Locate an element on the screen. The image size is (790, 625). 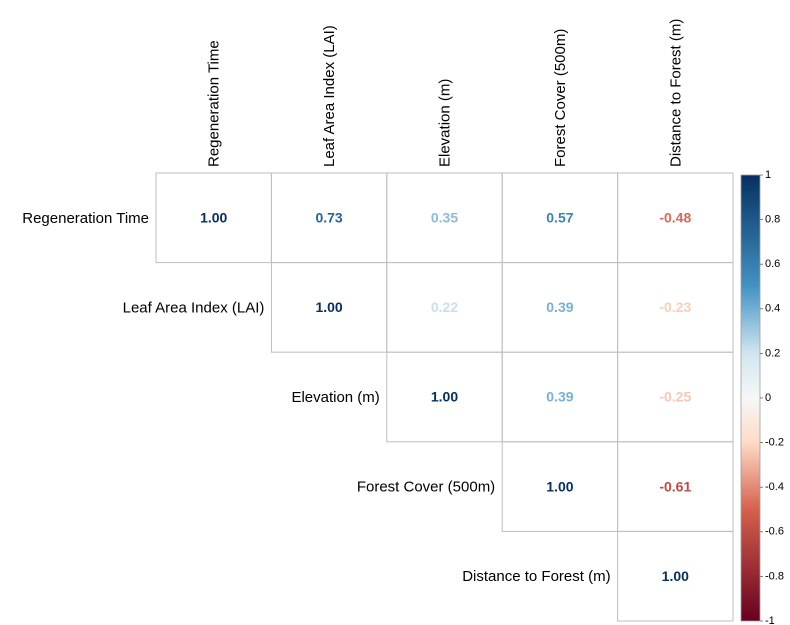
colorbar: 1 0.8 0.6 0.4 0.2 0 -0.2 -0.4 -0.6 -0.8 -1 is located at coordinates (762, 397).